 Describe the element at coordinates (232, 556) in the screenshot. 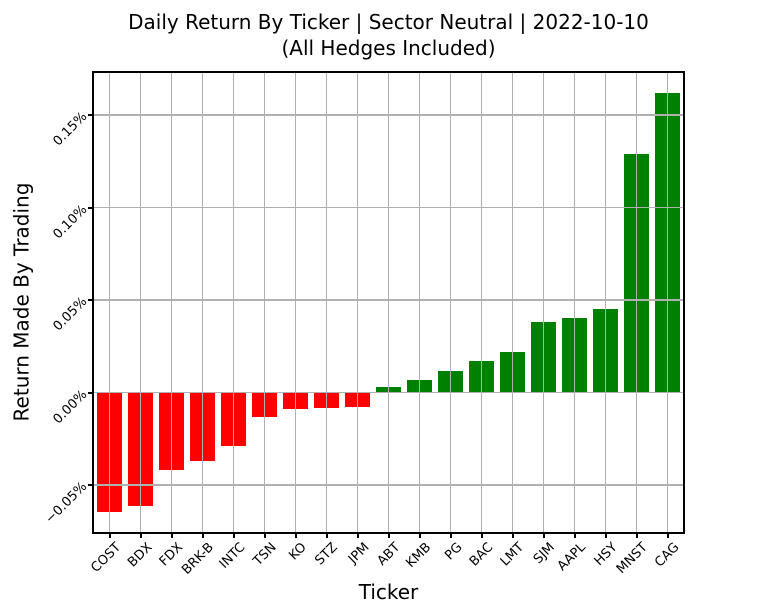

I see `x-tick-label-intc: INTC` at that location.